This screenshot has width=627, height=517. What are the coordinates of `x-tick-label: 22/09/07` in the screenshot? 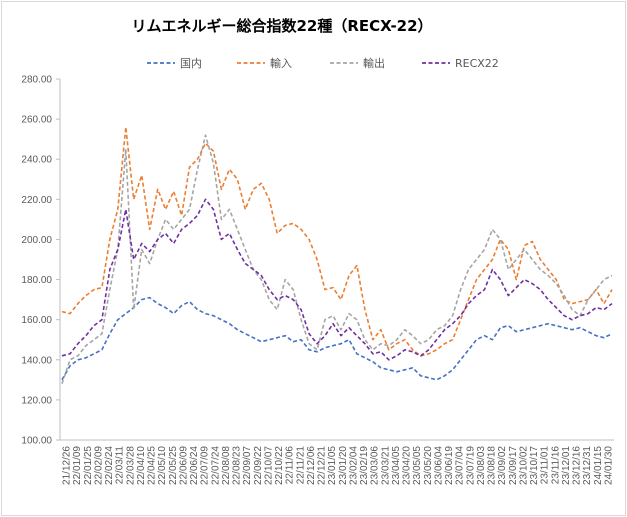 It's located at (247, 465).